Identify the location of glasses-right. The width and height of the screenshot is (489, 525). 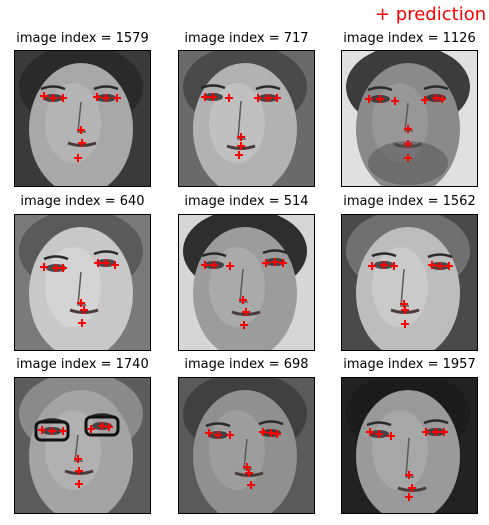
(102, 426).